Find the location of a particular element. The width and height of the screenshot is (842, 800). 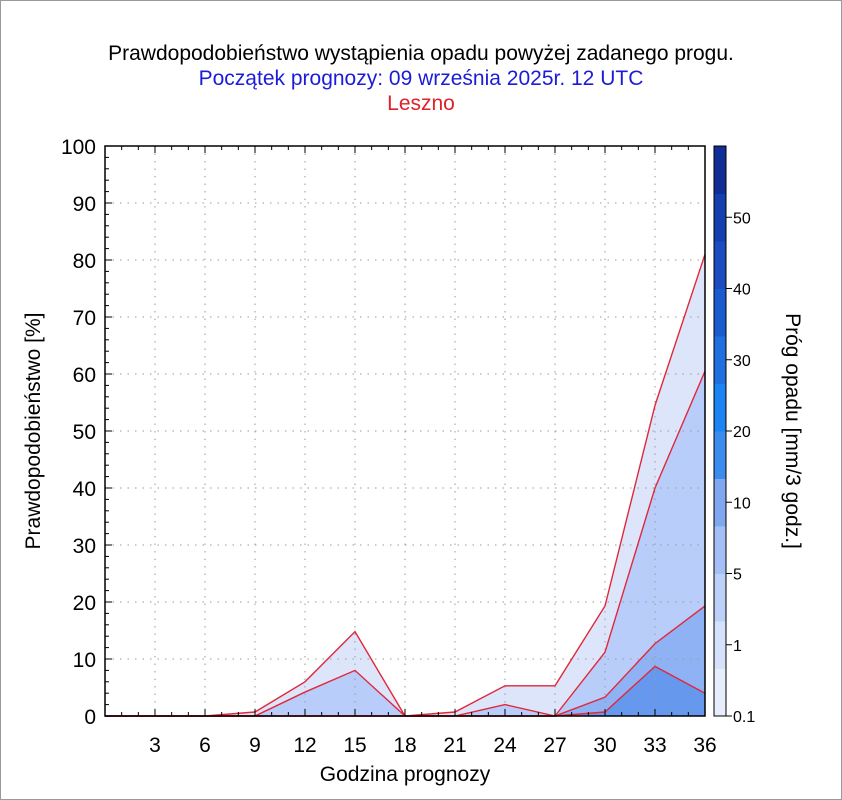

y-tick-label: 90 is located at coordinates (84, 204).